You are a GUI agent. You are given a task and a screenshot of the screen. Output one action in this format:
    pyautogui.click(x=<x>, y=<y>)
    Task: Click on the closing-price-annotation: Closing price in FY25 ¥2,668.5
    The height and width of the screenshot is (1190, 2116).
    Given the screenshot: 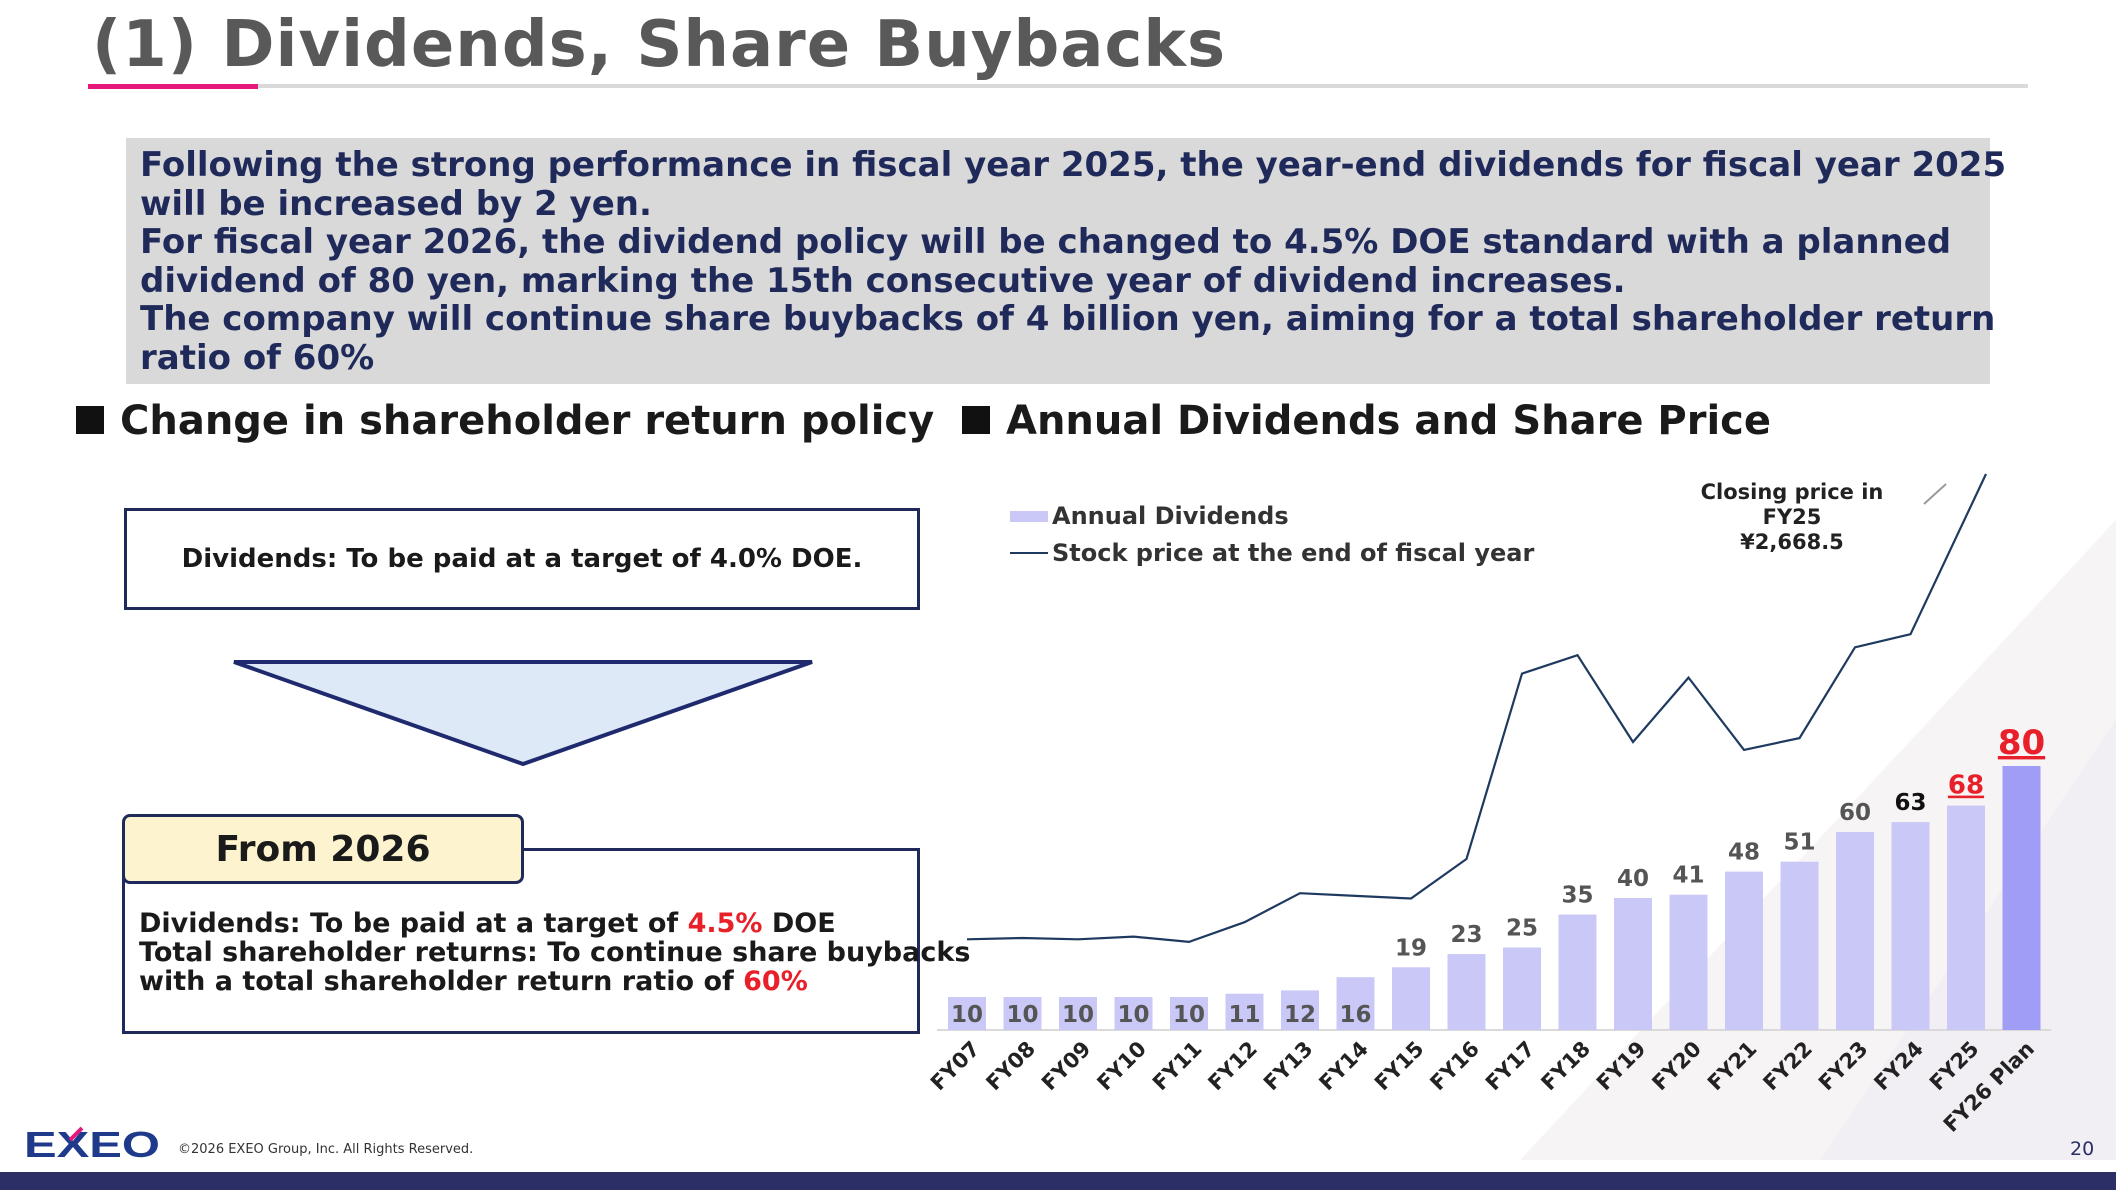 What is the action you would take?
    pyautogui.click(x=1792, y=517)
    